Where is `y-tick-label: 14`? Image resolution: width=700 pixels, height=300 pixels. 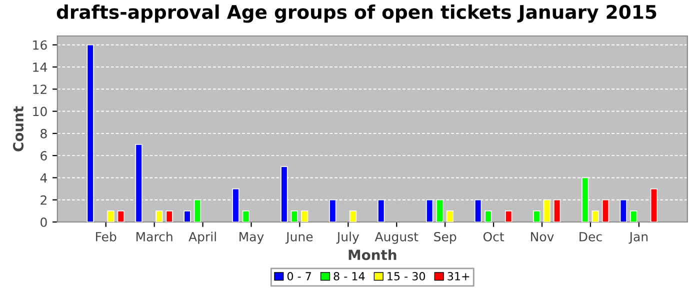 y-tick-label: 14 is located at coordinates (40, 67).